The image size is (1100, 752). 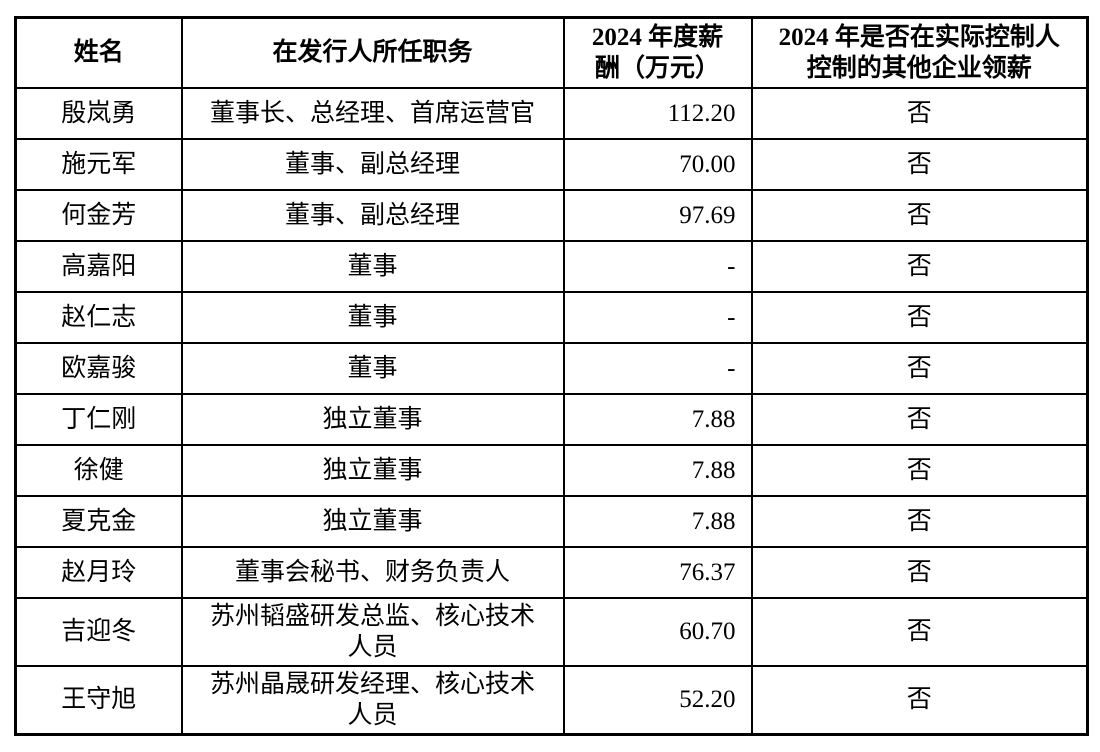 I want to click on table-row: 赵仁志 董事 - 否, so click(x=551, y=317).